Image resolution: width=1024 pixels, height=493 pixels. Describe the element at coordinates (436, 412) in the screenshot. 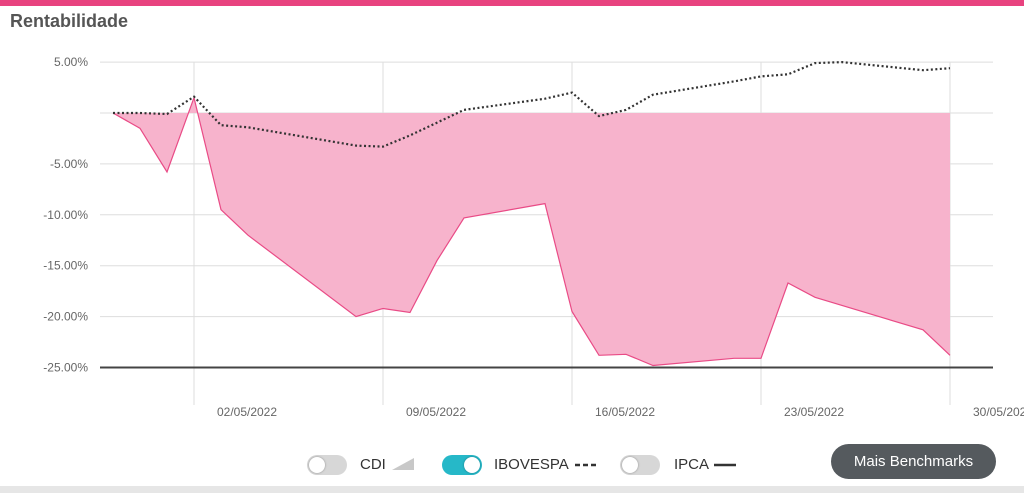

I see `x-tick-label: 09/05/2022` at that location.